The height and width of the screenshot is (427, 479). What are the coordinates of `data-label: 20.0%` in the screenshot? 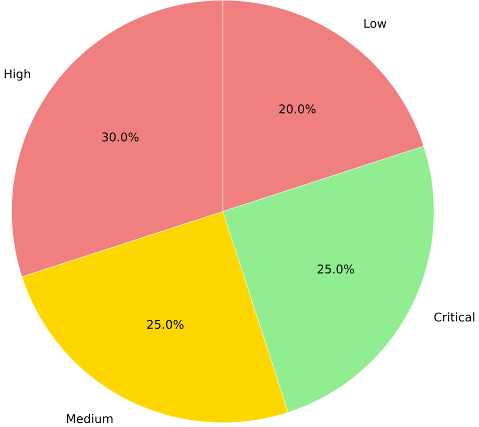 It's located at (297, 109).